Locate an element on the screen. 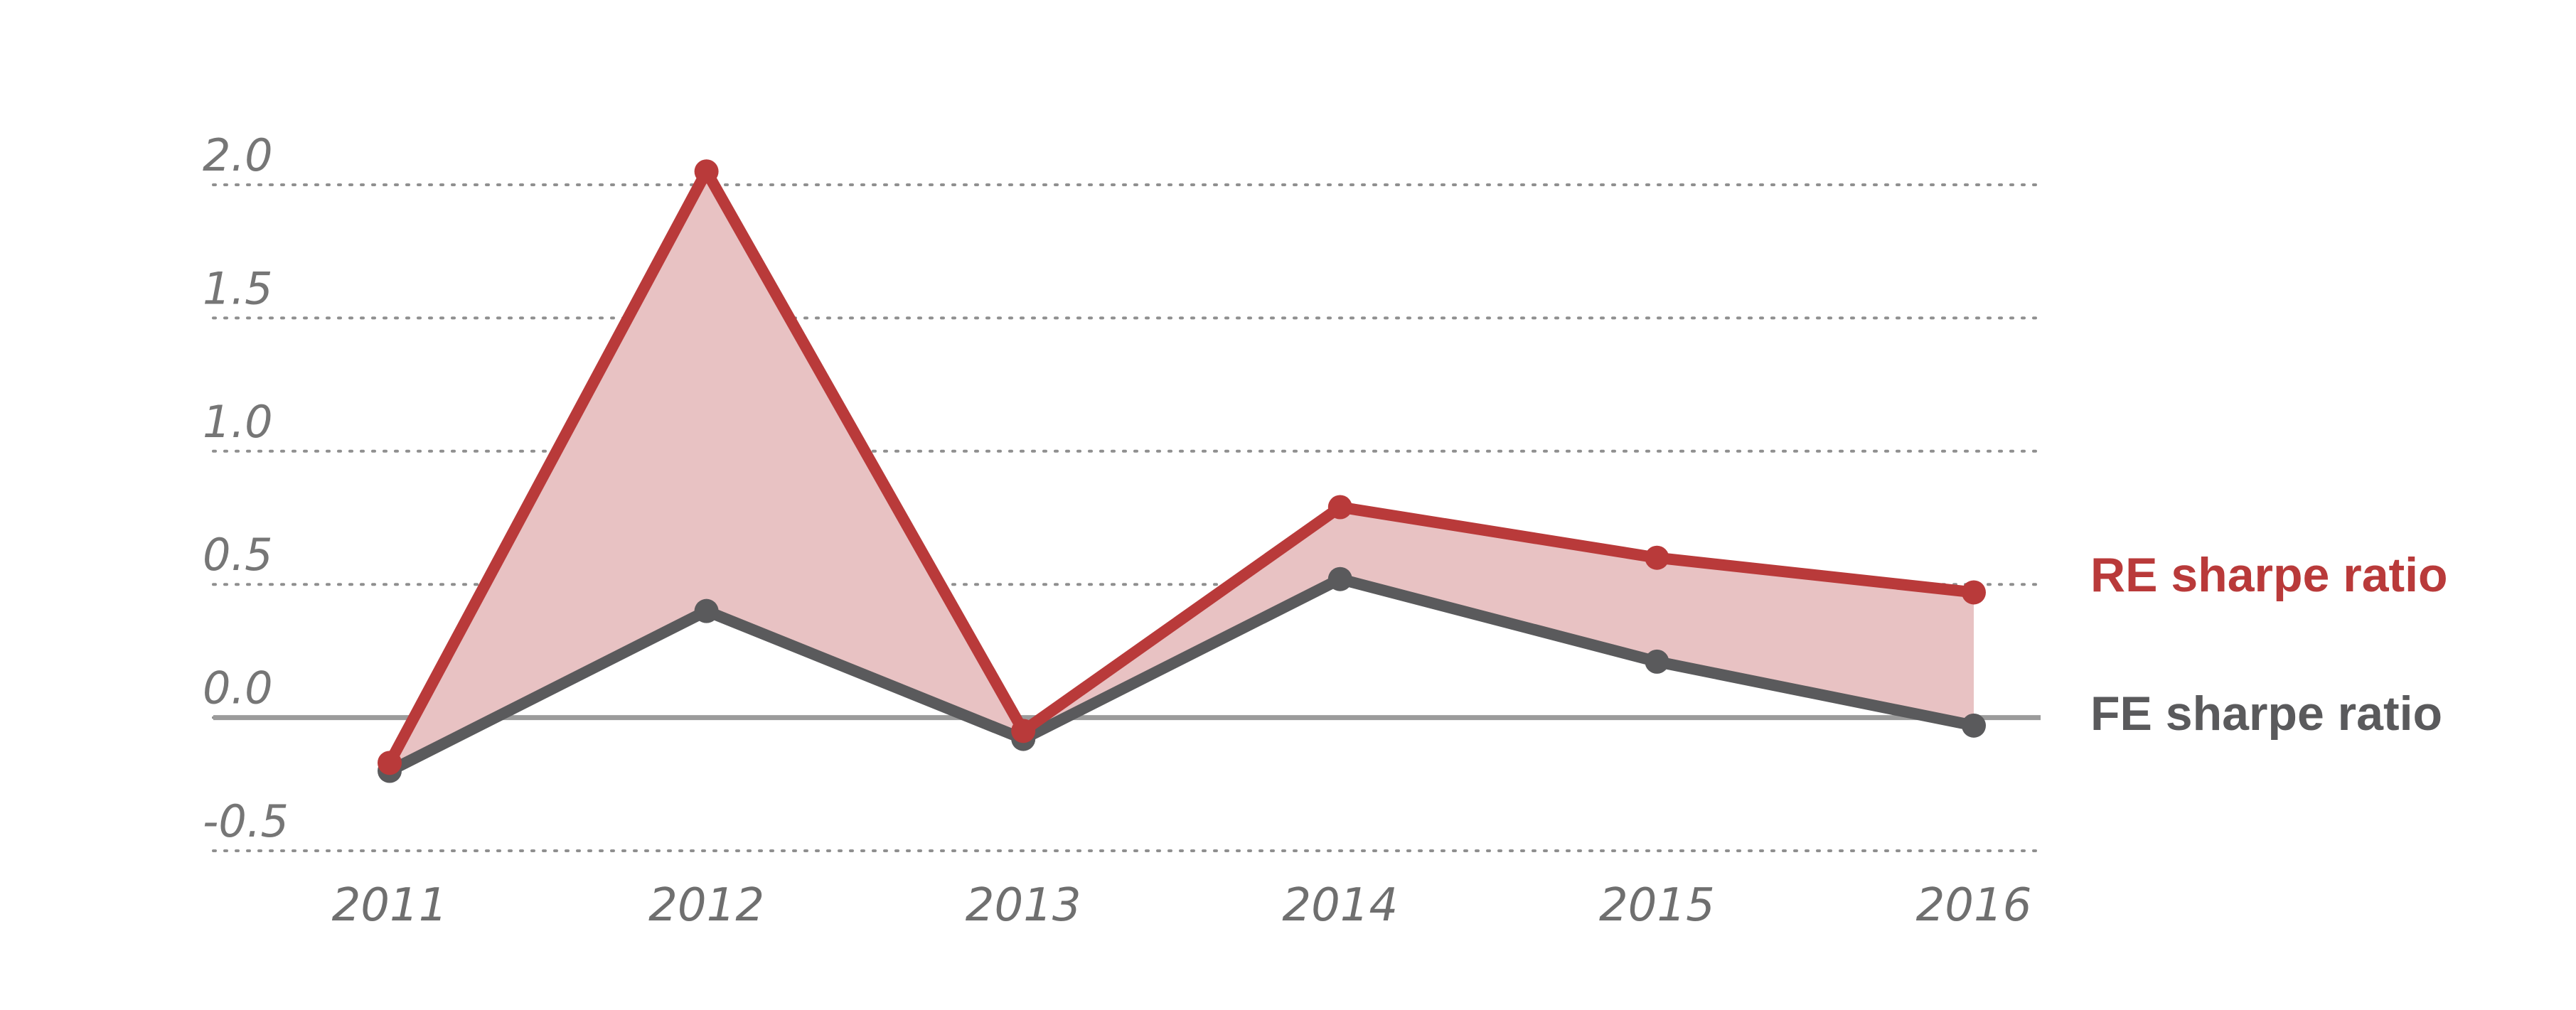 The width and height of the screenshot is (2576, 1010). fe-series-label: FE sharpe ratio is located at coordinates (2266, 714).